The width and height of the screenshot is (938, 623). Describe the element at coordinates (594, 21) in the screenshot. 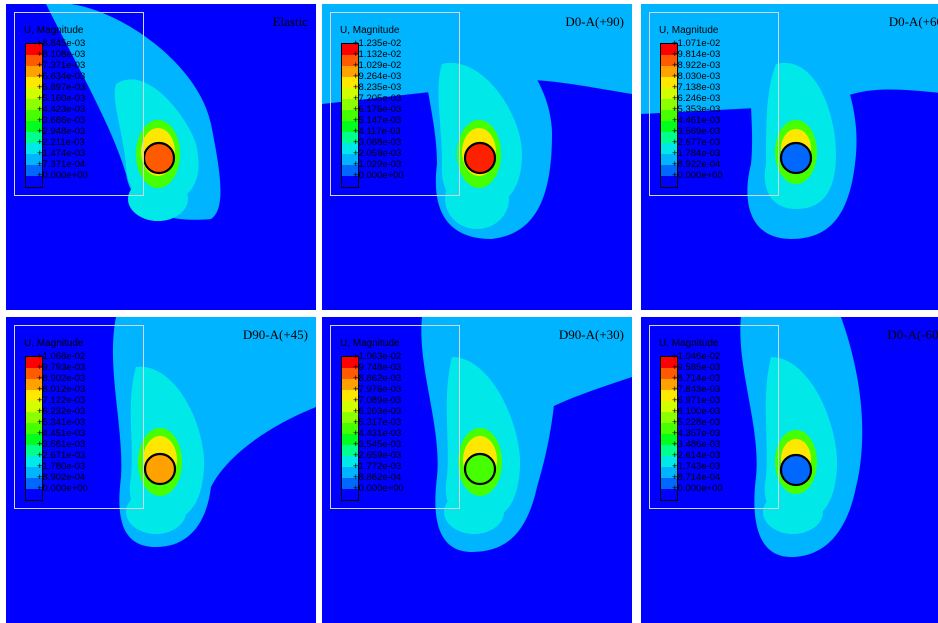

I see `panel-title: D0-A(+90)` at that location.